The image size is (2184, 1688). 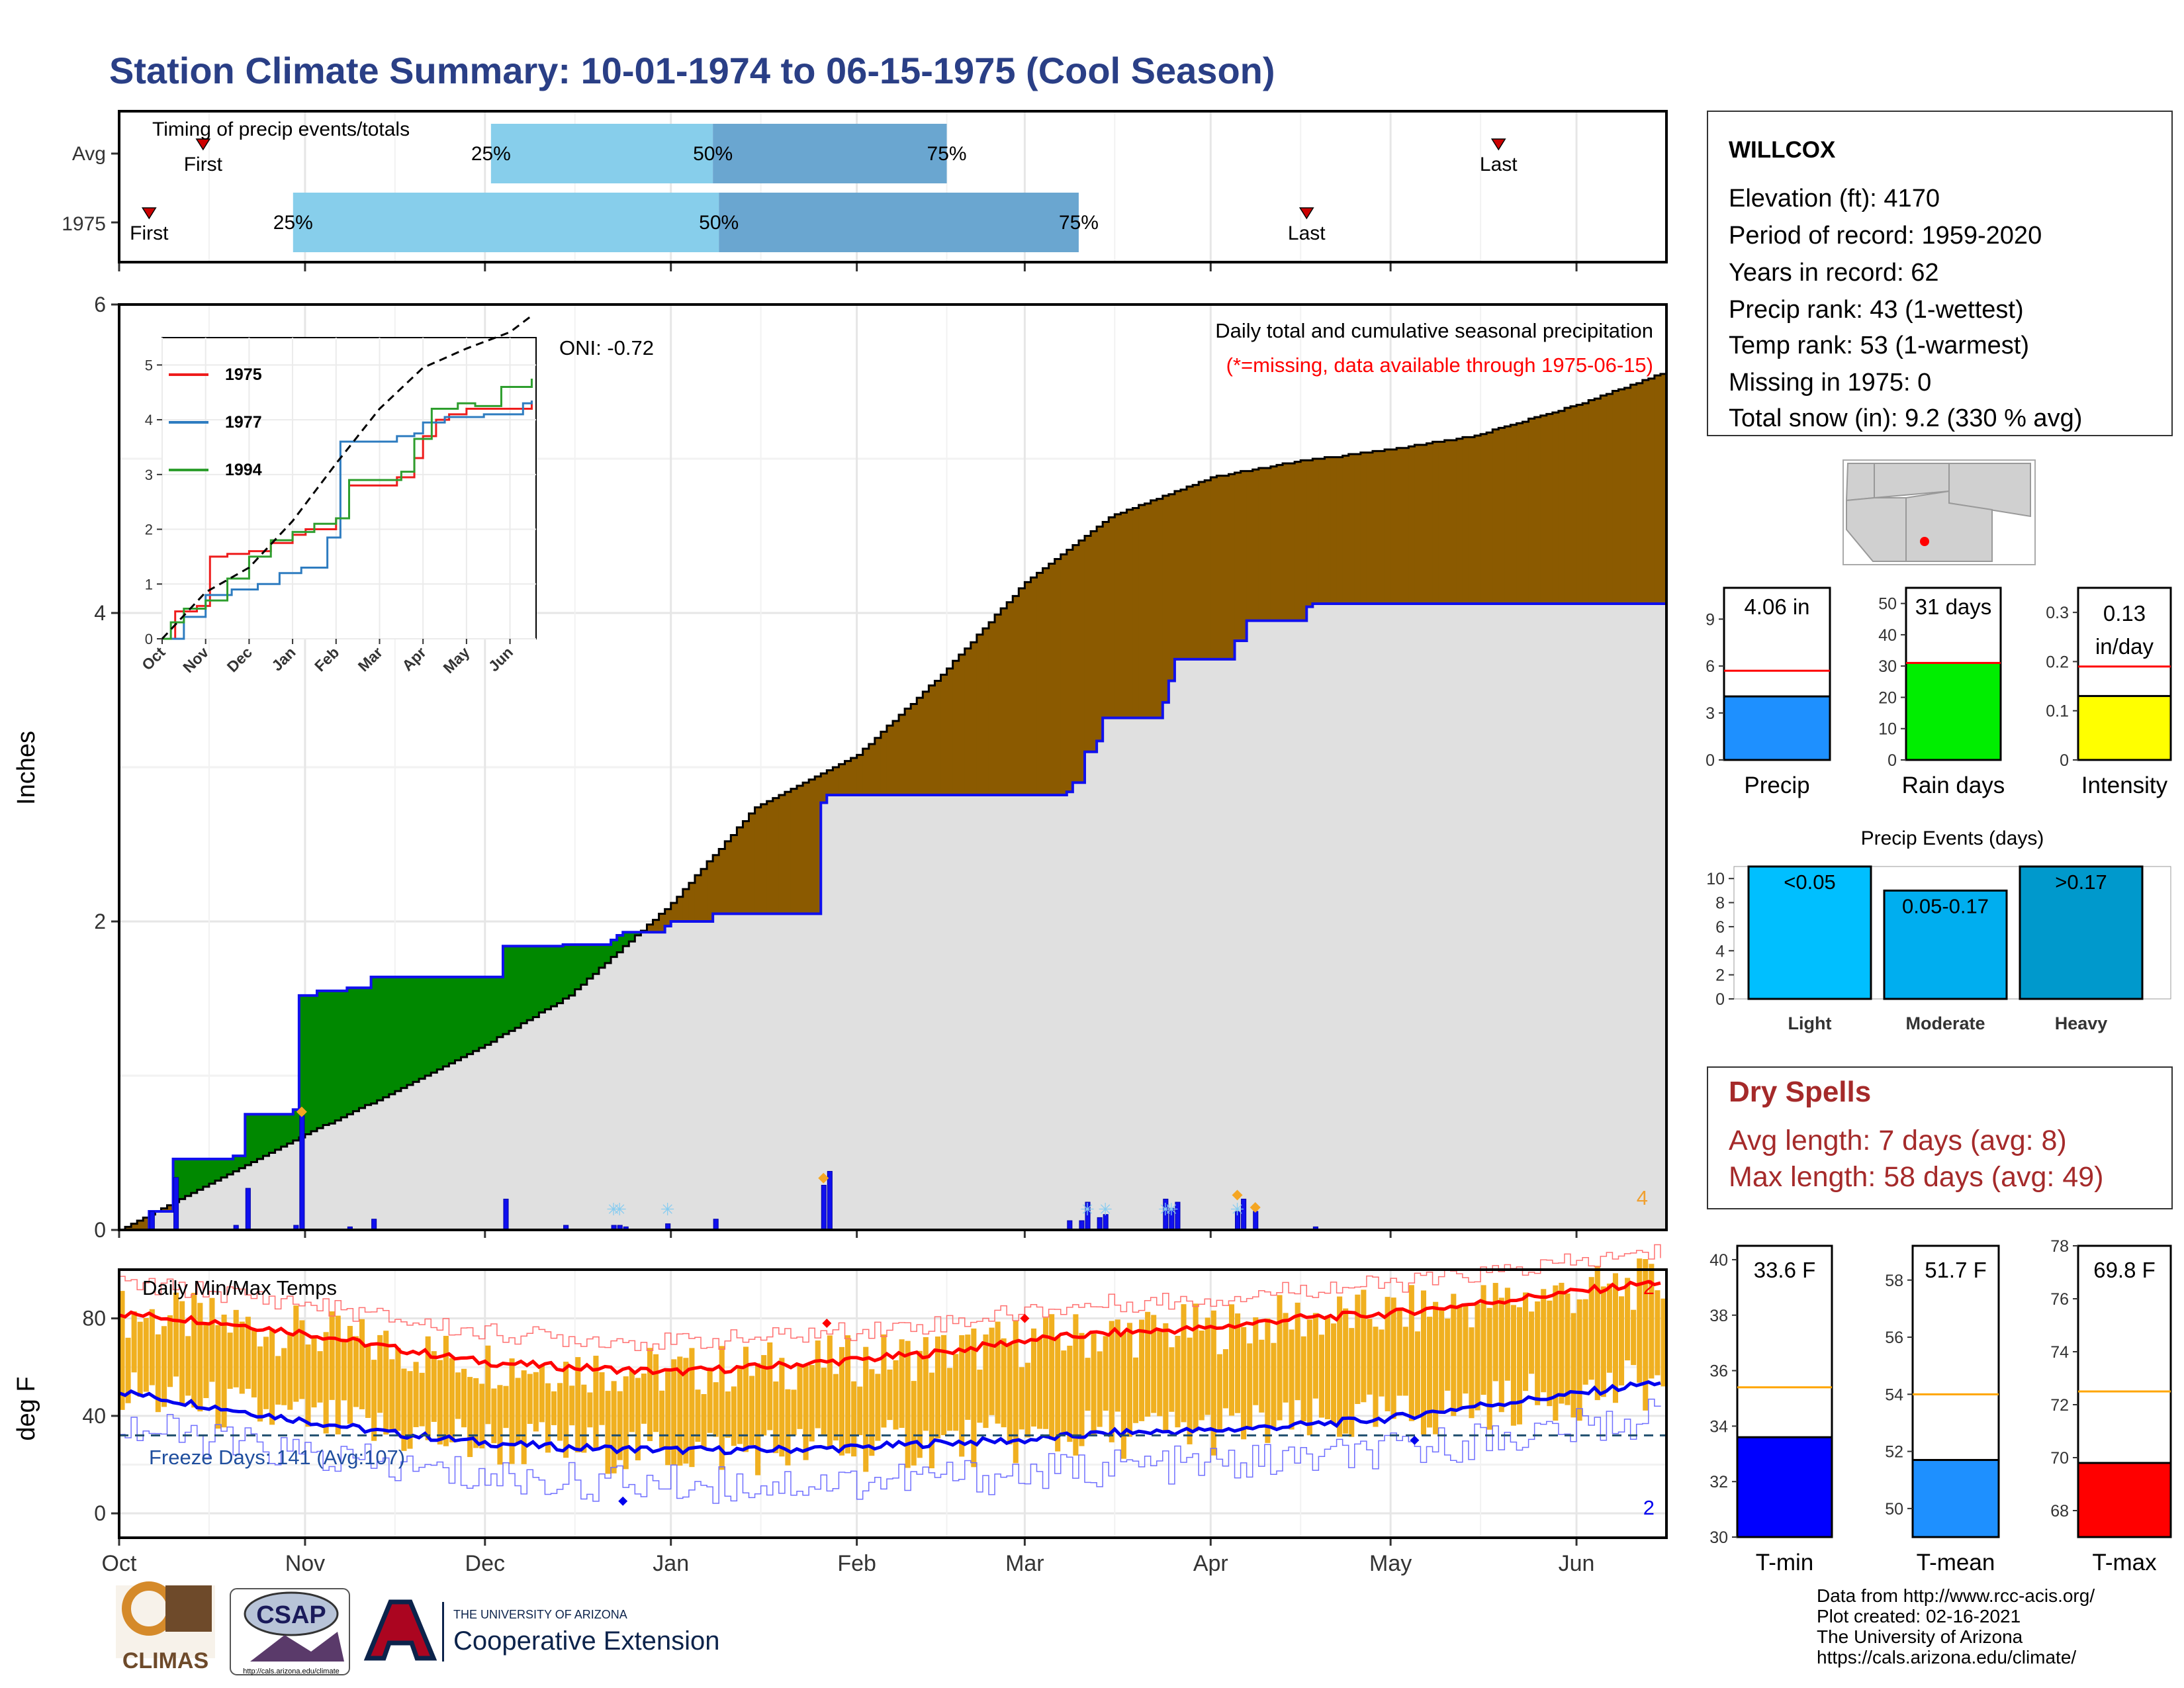 What do you see at coordinates (1894, 1394) in the screenshot?
I see `tmean-ytick-label: 54` at bounding box center [1894, 1394].